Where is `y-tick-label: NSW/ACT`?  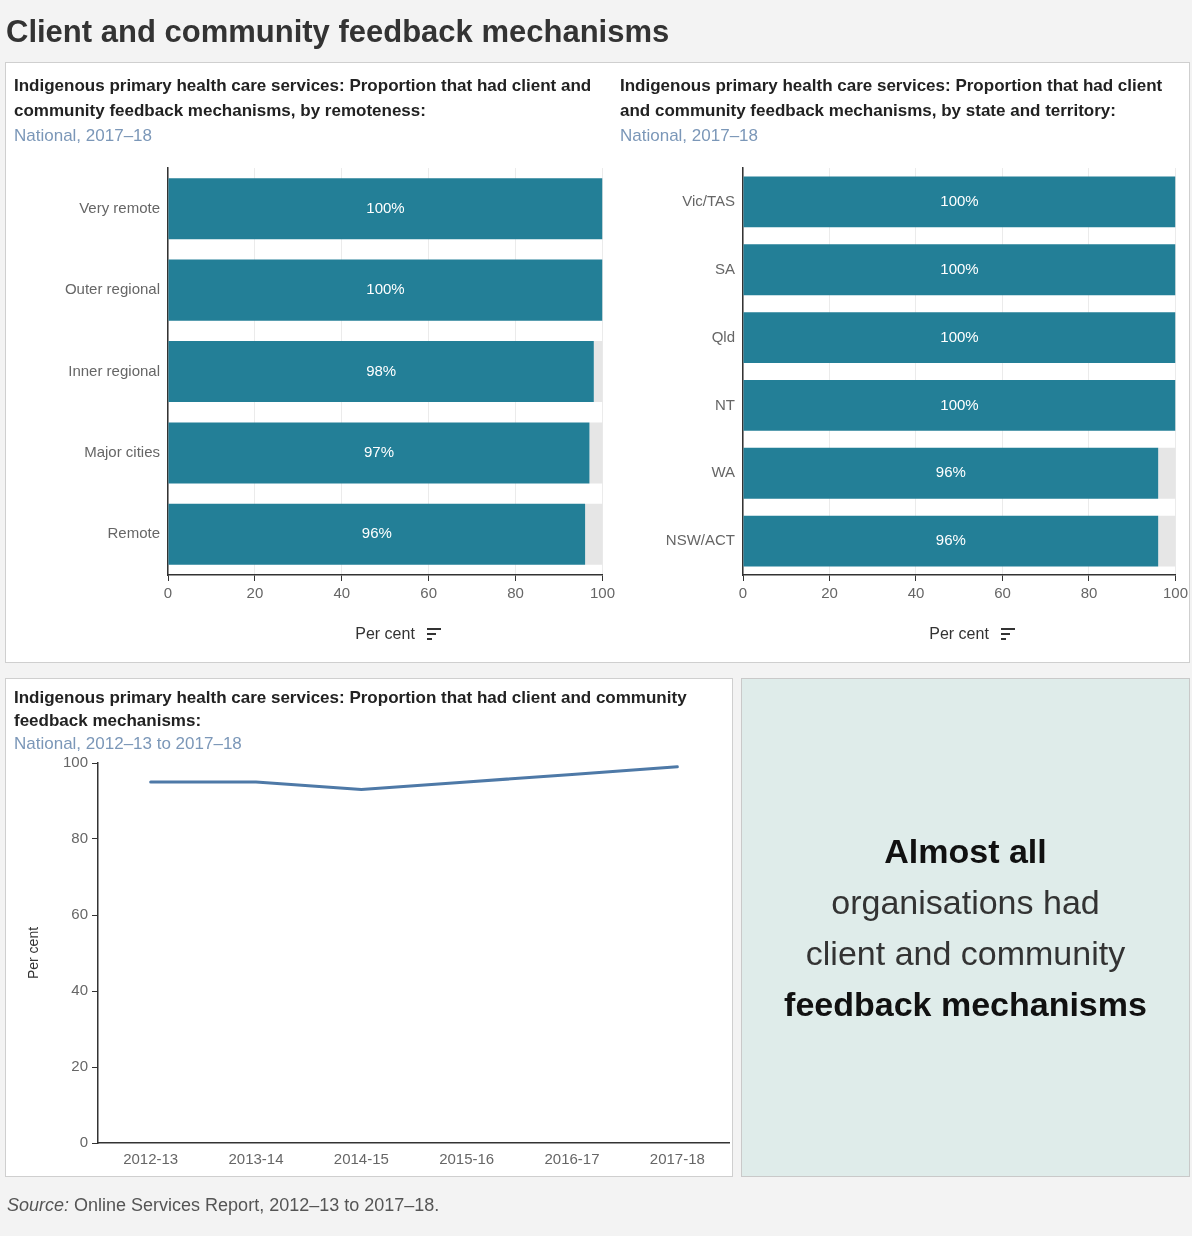
y-tick-label: NSW/ACT is located at coordinates (700, 540).